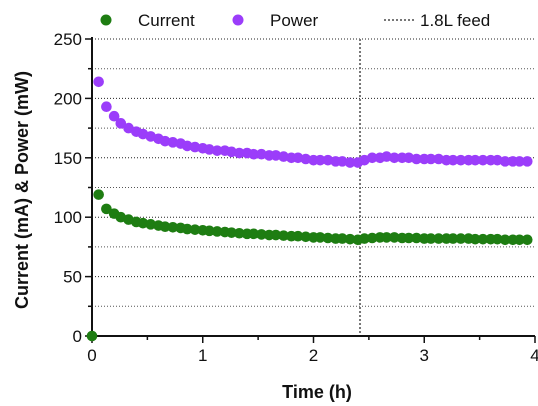  Describe the element at coordinates (68, 158) in the screenshot. I see `y-tick-label: 150` at that location.